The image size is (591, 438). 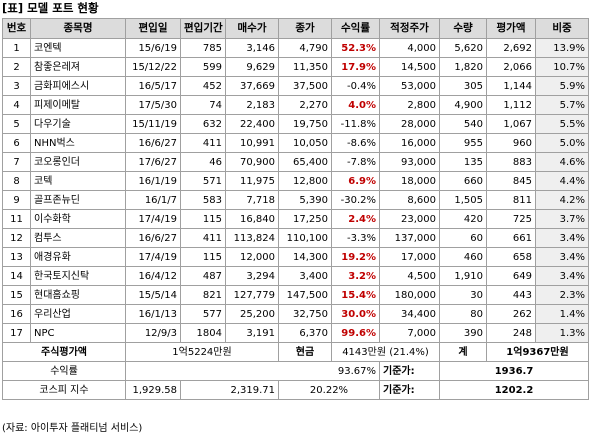 What do you see at coordinates (355, 28) in the screenshot?
I see `col-header-return: 수익률` at bounding box center [355, 28].